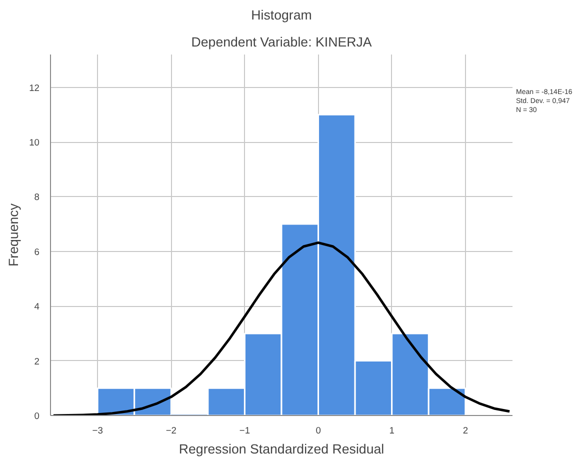  I want to click on chart-subtitle: Dependent Variable: KINERJA, so click(281, 42).